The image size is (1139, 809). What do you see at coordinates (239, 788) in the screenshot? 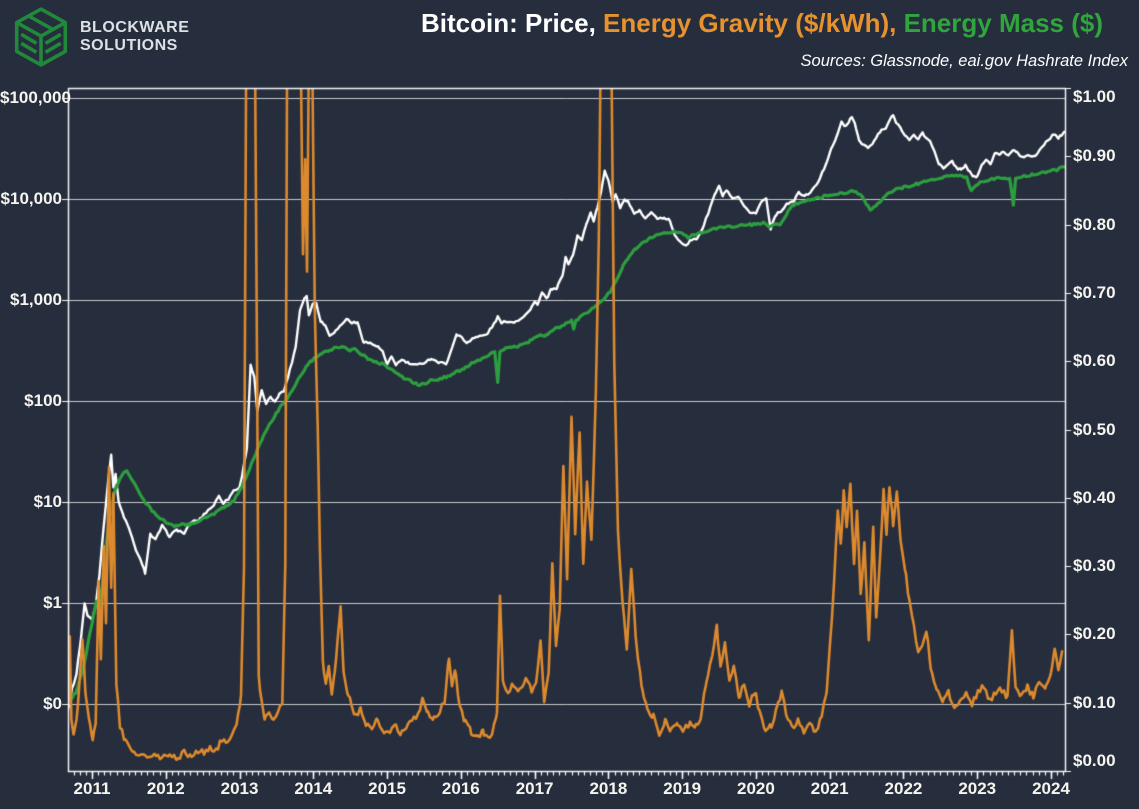
I see `x-axis-label: 2013` at bounding box center [239, 788].